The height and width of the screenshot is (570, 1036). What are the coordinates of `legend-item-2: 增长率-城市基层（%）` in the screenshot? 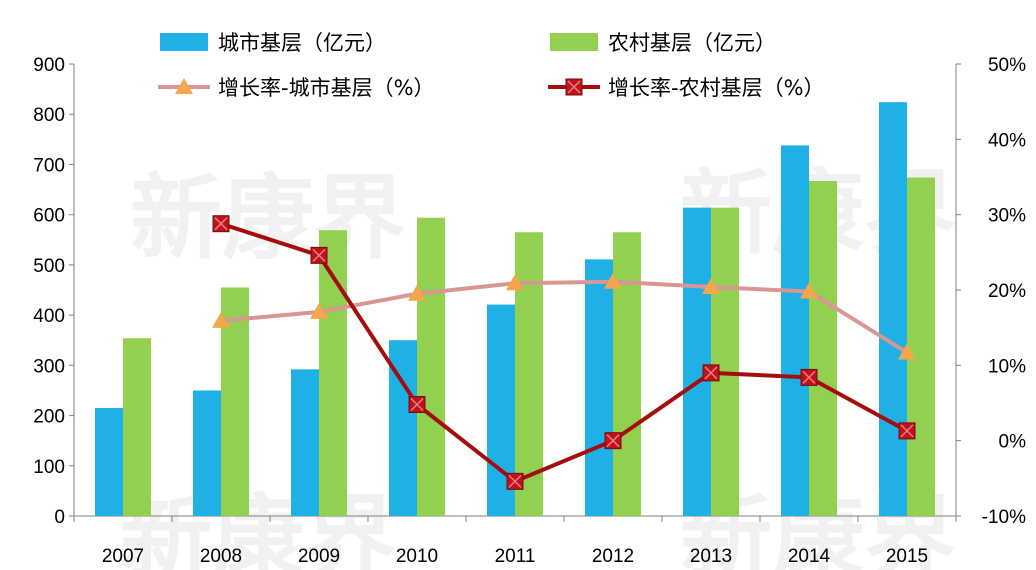 It's located at (296, 88).